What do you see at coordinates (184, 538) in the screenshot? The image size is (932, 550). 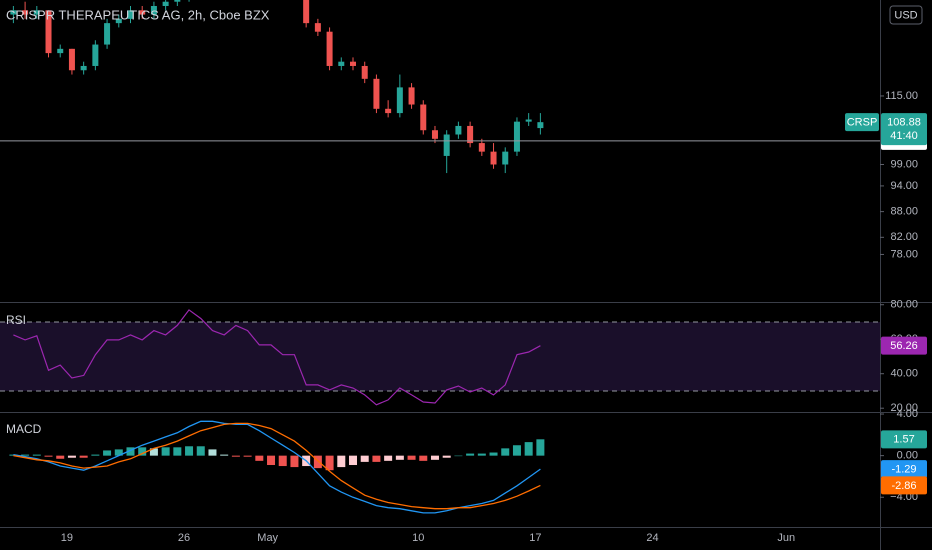 I see `x-tick-label: 26` at bounding box center [184, 538].